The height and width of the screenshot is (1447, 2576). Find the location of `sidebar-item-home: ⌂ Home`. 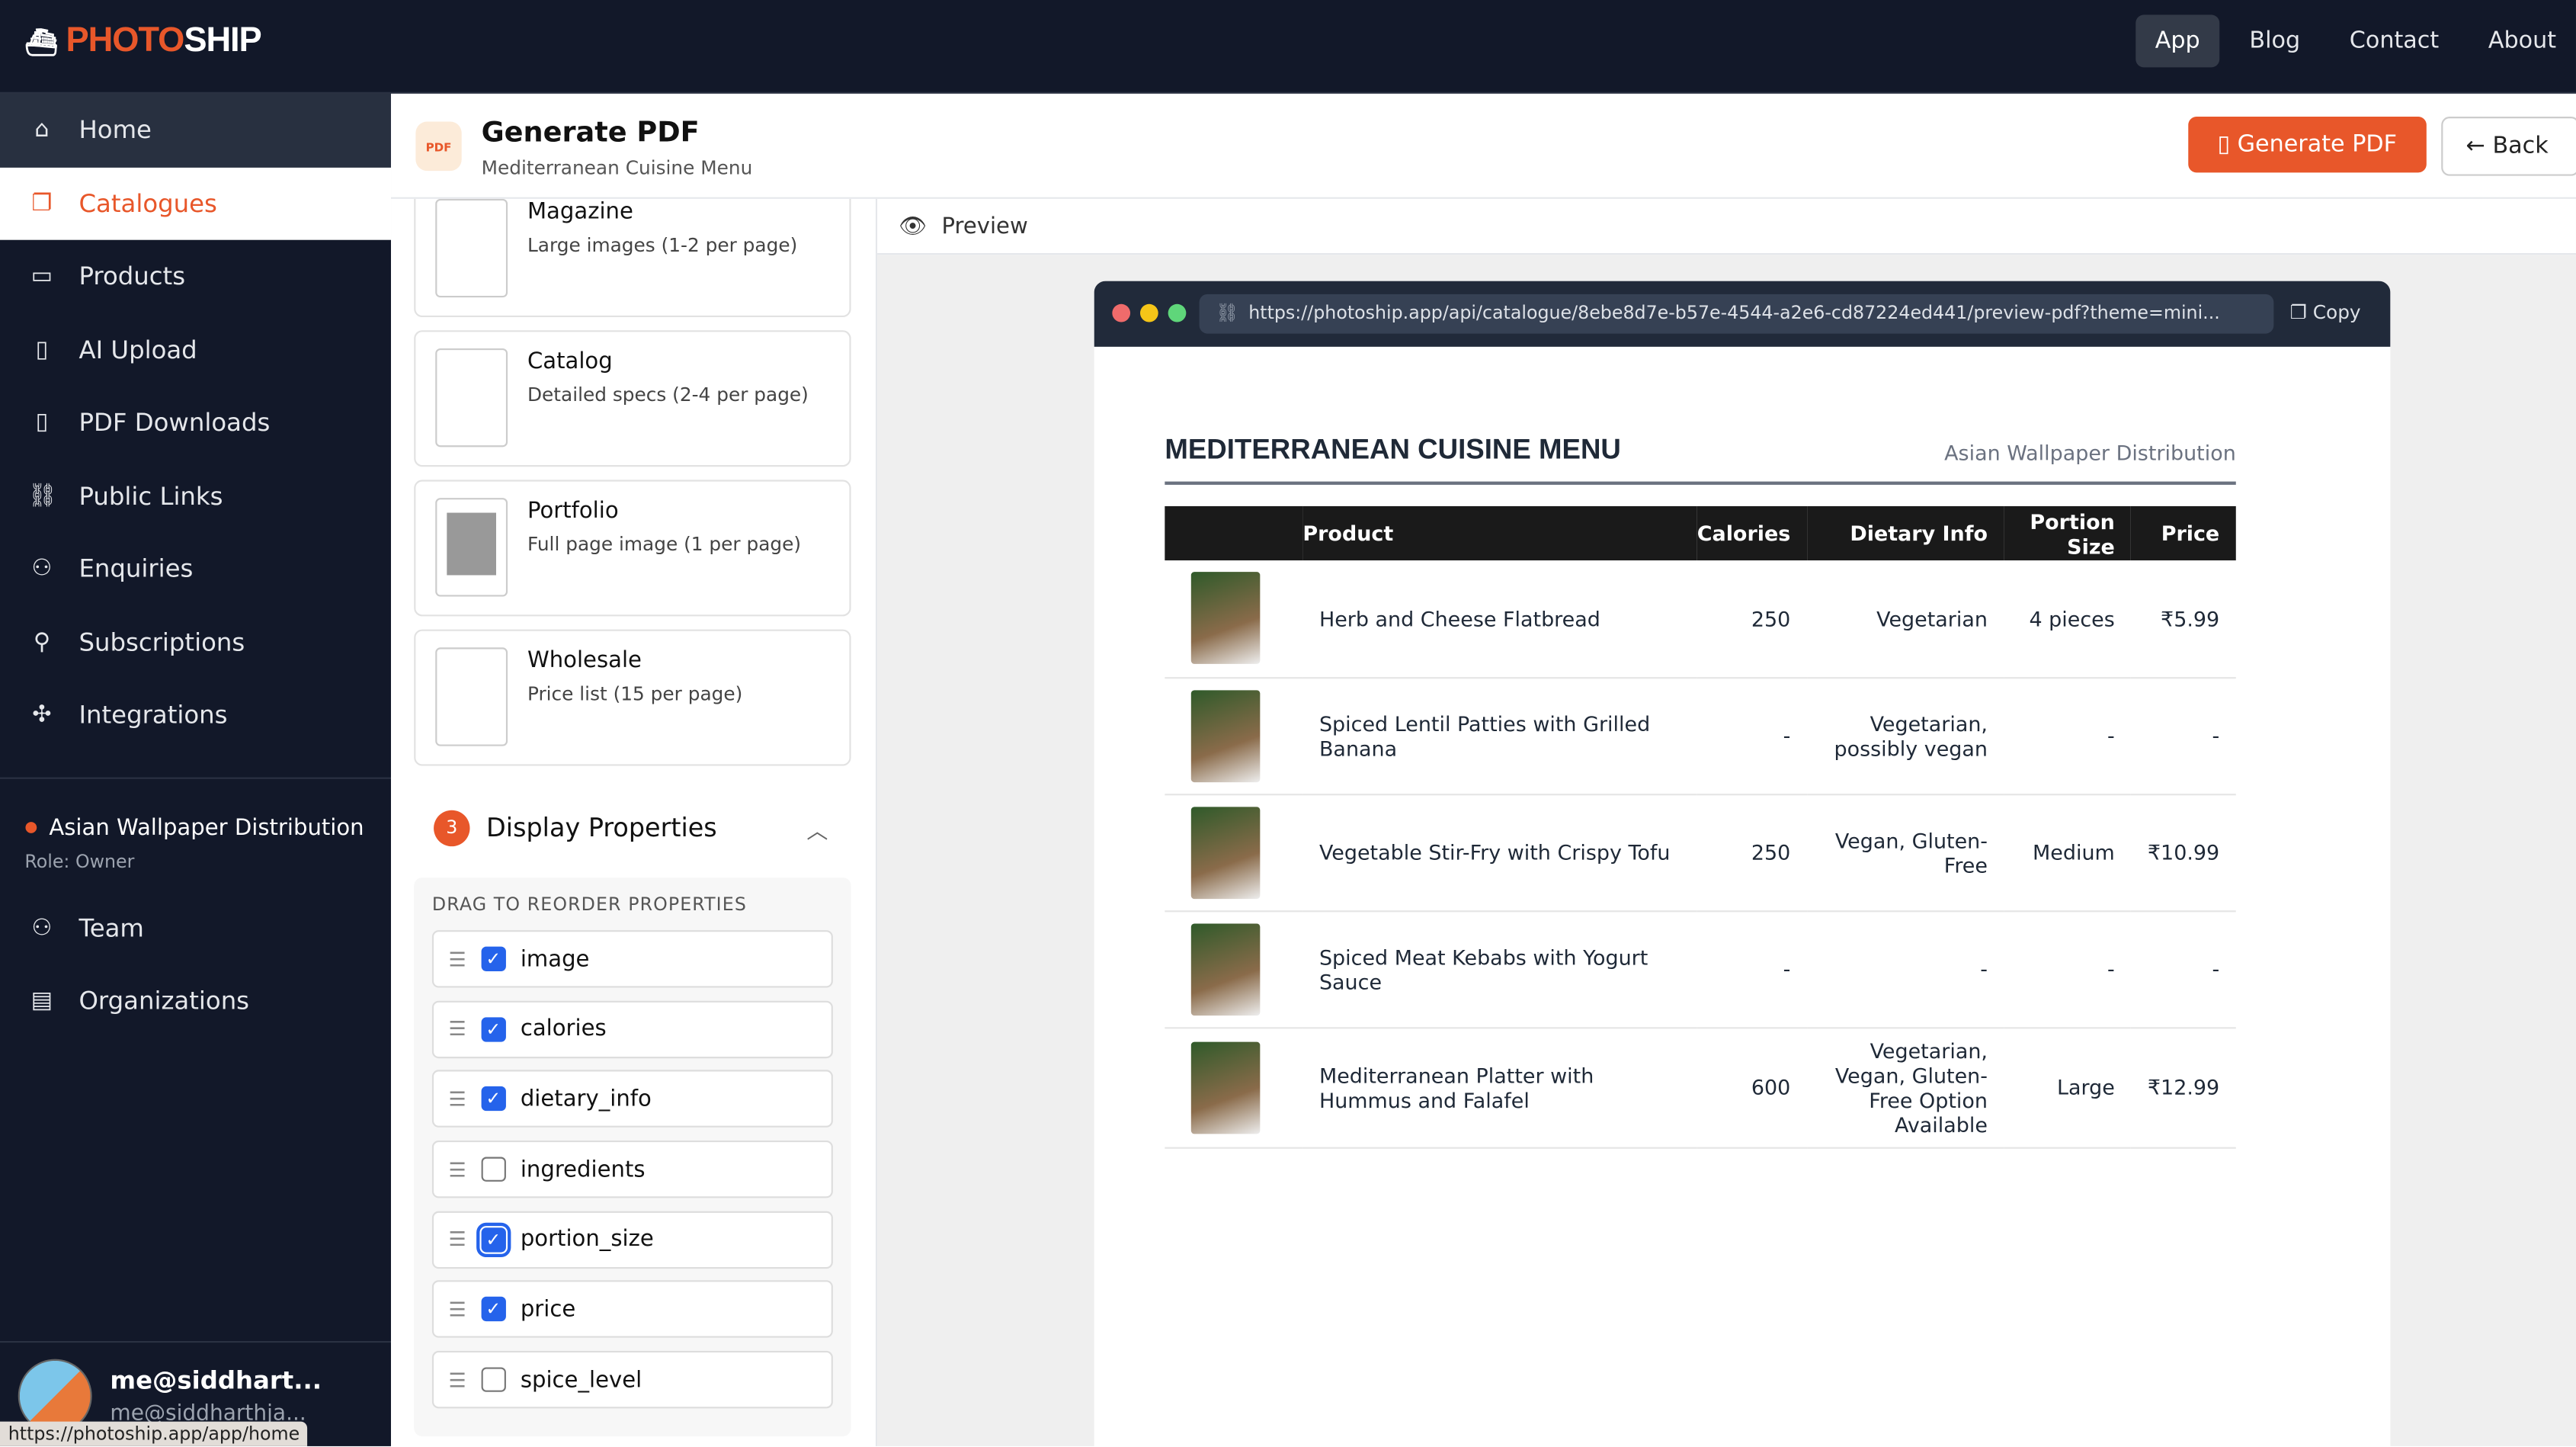

sidebar-item-home: ⌂ Home is located at coordinates (196, 130).